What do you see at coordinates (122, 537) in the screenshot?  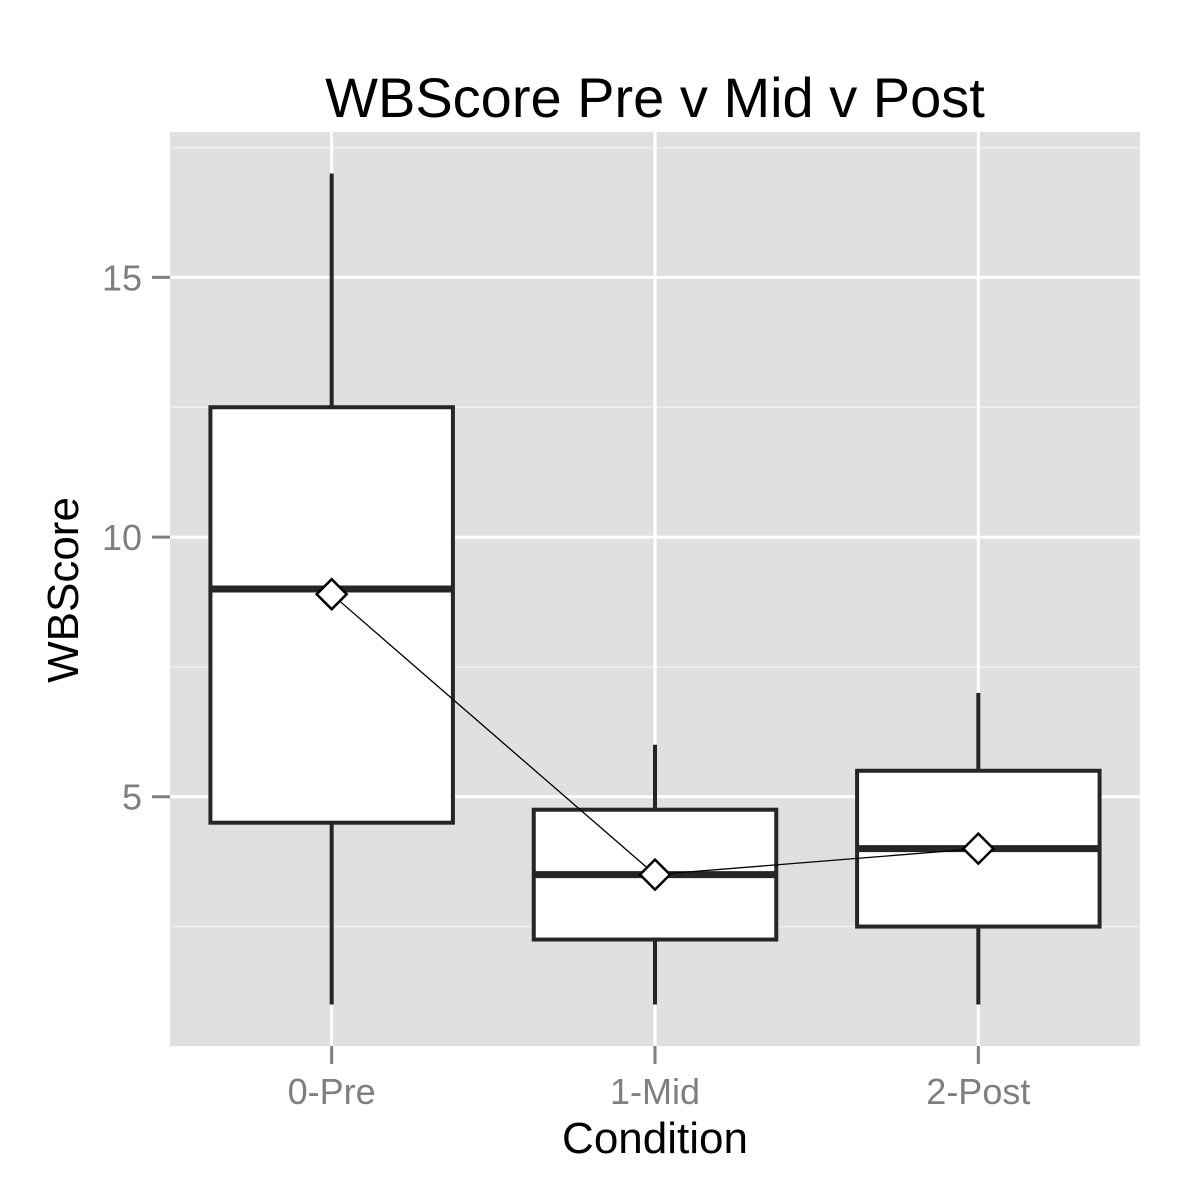 I see `y-tick-label: 10` at bounding box center [122, 537].